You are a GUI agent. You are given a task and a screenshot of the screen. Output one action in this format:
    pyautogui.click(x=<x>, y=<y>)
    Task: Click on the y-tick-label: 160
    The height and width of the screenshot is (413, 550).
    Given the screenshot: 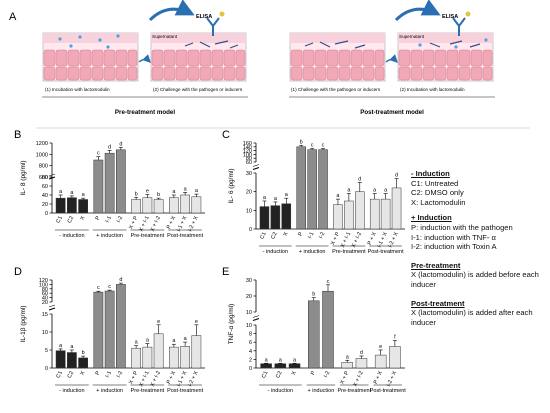 What is the action you would take?
    pyautogui.click(x=247, y=144)
    